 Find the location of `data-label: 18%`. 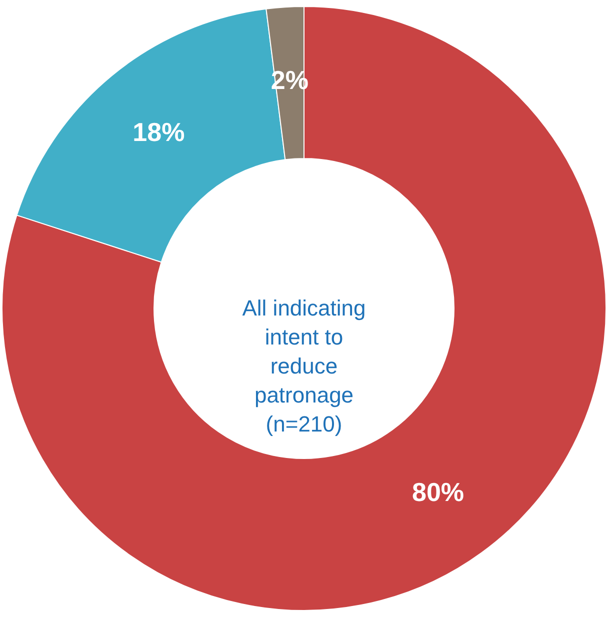

data-label: 18% is located at coordinates (158, 131).